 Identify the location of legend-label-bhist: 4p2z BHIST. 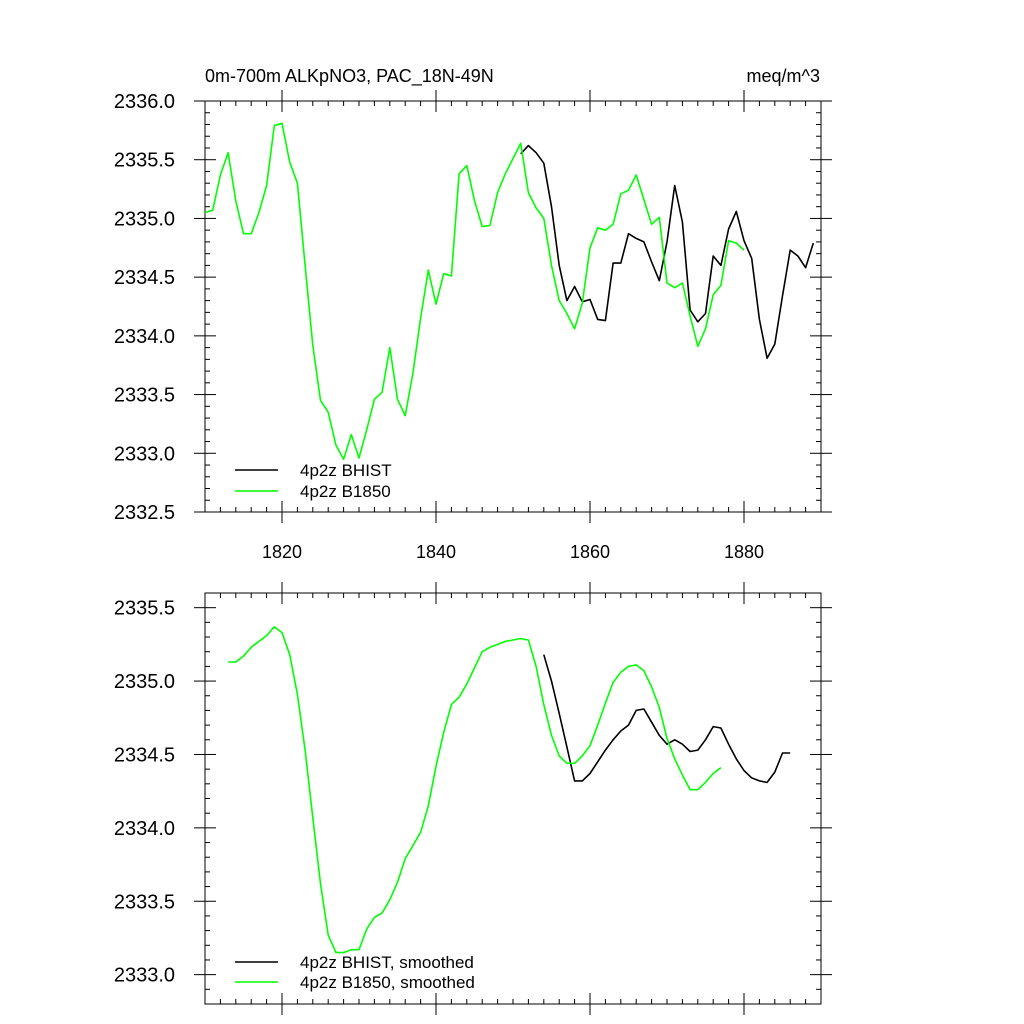
(346, 470).